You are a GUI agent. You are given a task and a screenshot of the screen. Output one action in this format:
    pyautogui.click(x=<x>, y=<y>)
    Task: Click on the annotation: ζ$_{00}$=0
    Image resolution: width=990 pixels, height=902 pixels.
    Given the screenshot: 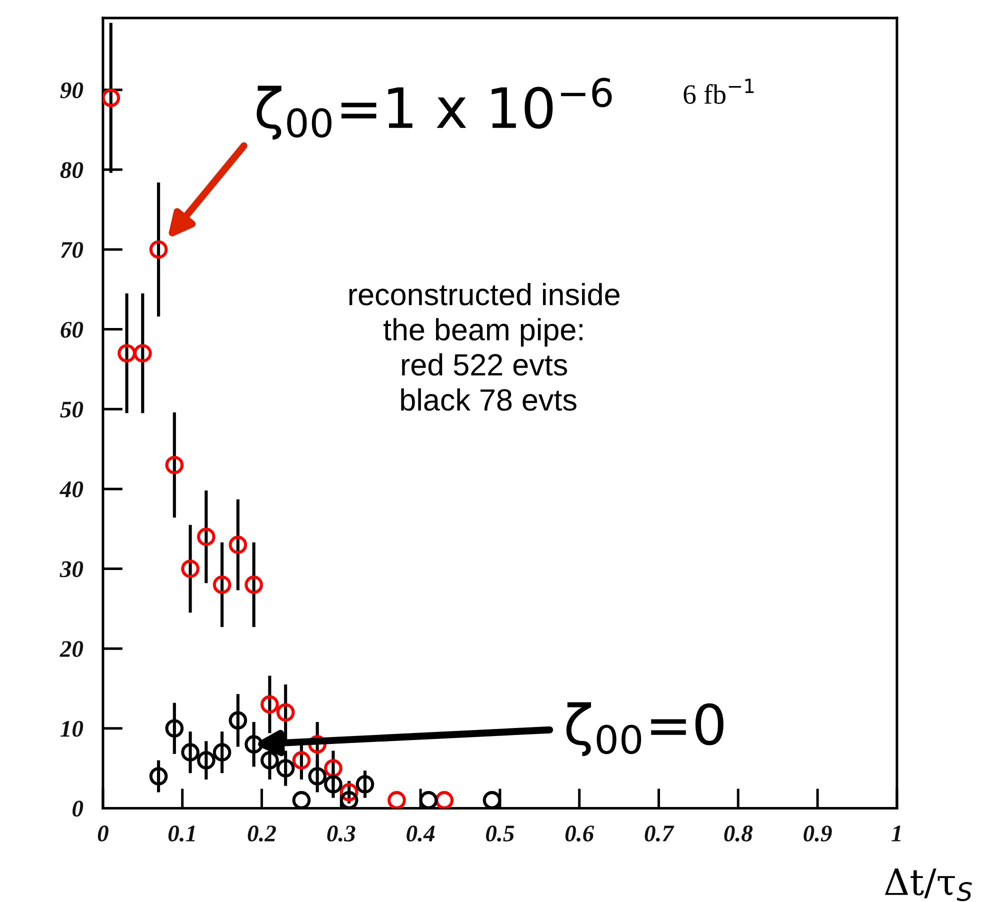 What is the action you would take?
    pyautogui.click(x=645, y=729)
    